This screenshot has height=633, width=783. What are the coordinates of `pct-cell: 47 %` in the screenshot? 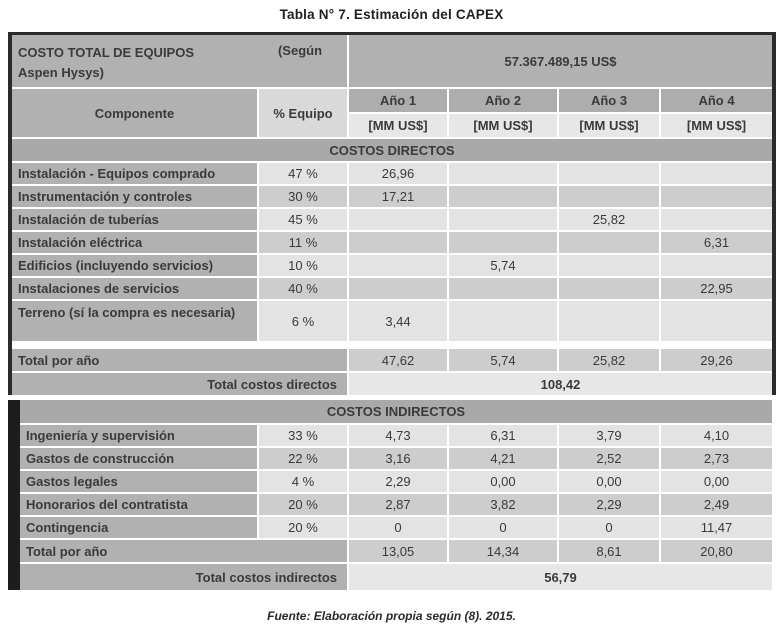 It's located at (303, 173).